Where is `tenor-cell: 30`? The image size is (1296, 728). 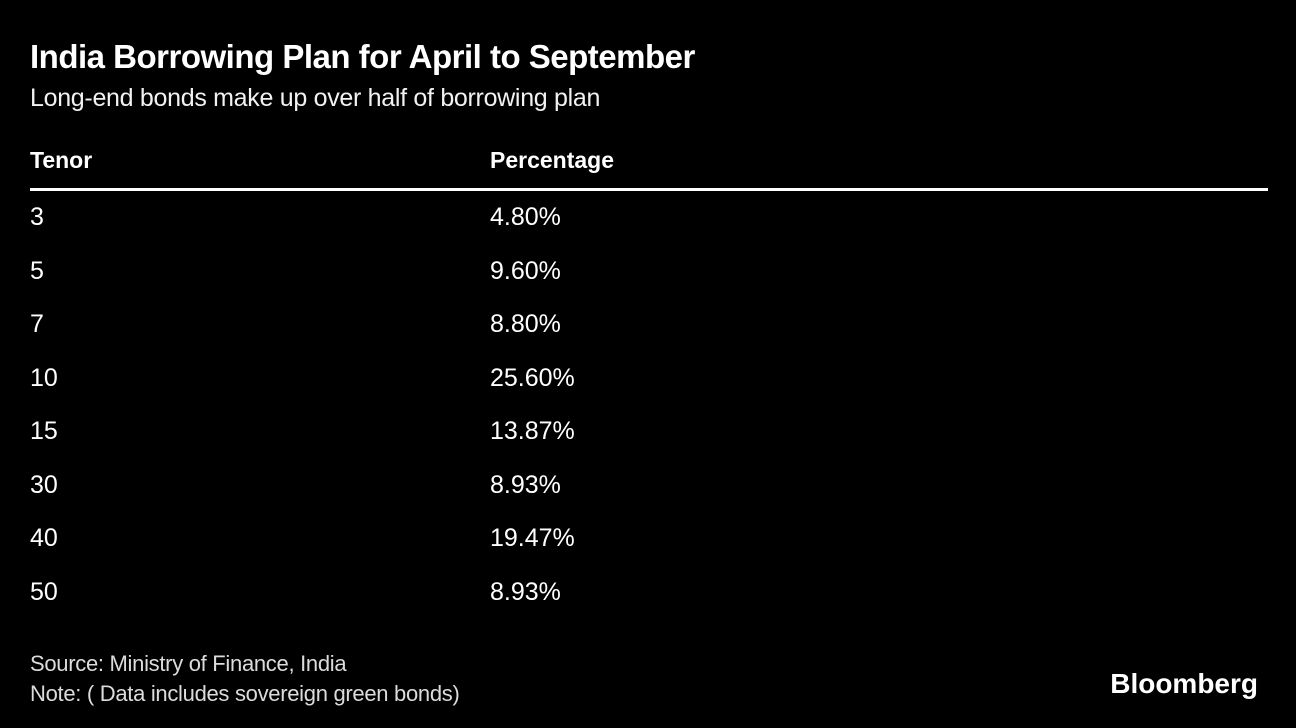 tenor-cell: 30 is located at coordinates (44, 484).